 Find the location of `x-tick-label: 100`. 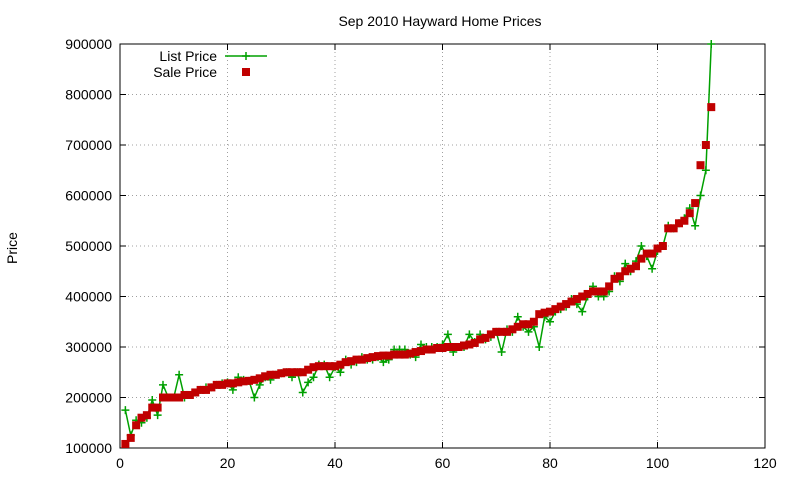

x-tick-label: 100 is located at coordinates (658, 463).